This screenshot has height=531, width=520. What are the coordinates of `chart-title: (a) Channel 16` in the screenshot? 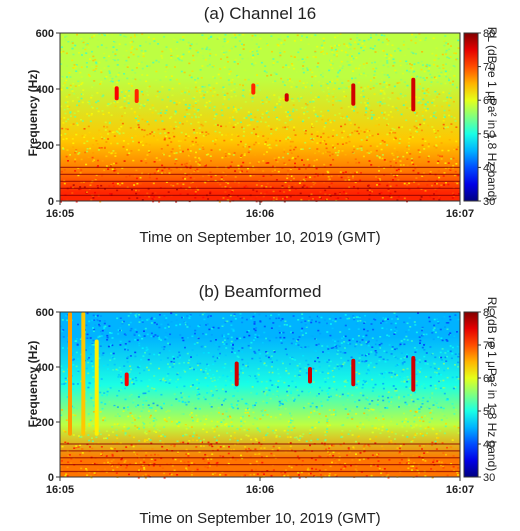 It's located at (260, 13).